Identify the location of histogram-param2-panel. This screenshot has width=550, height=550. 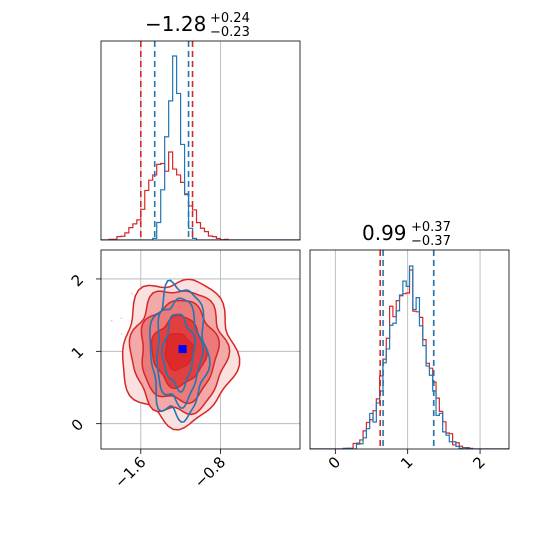
(409, 349).